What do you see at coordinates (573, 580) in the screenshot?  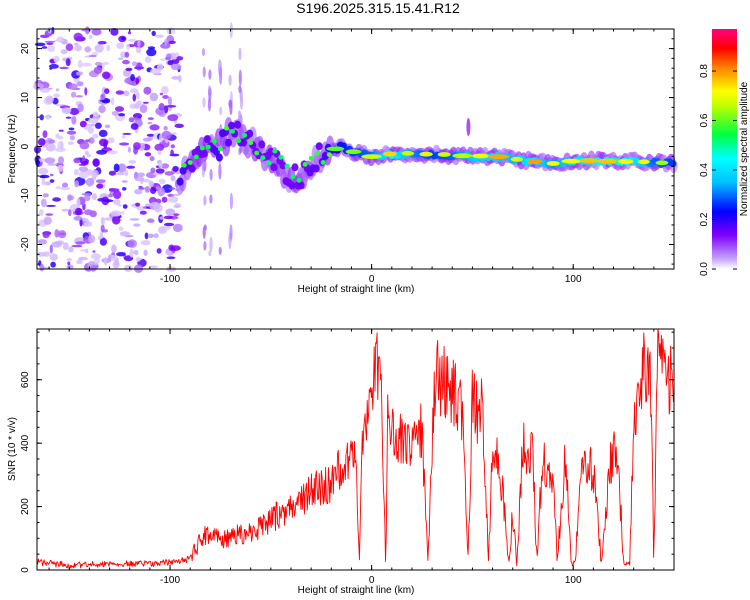 I see `x-tick-label: 100` at bounding box center [573, 580].